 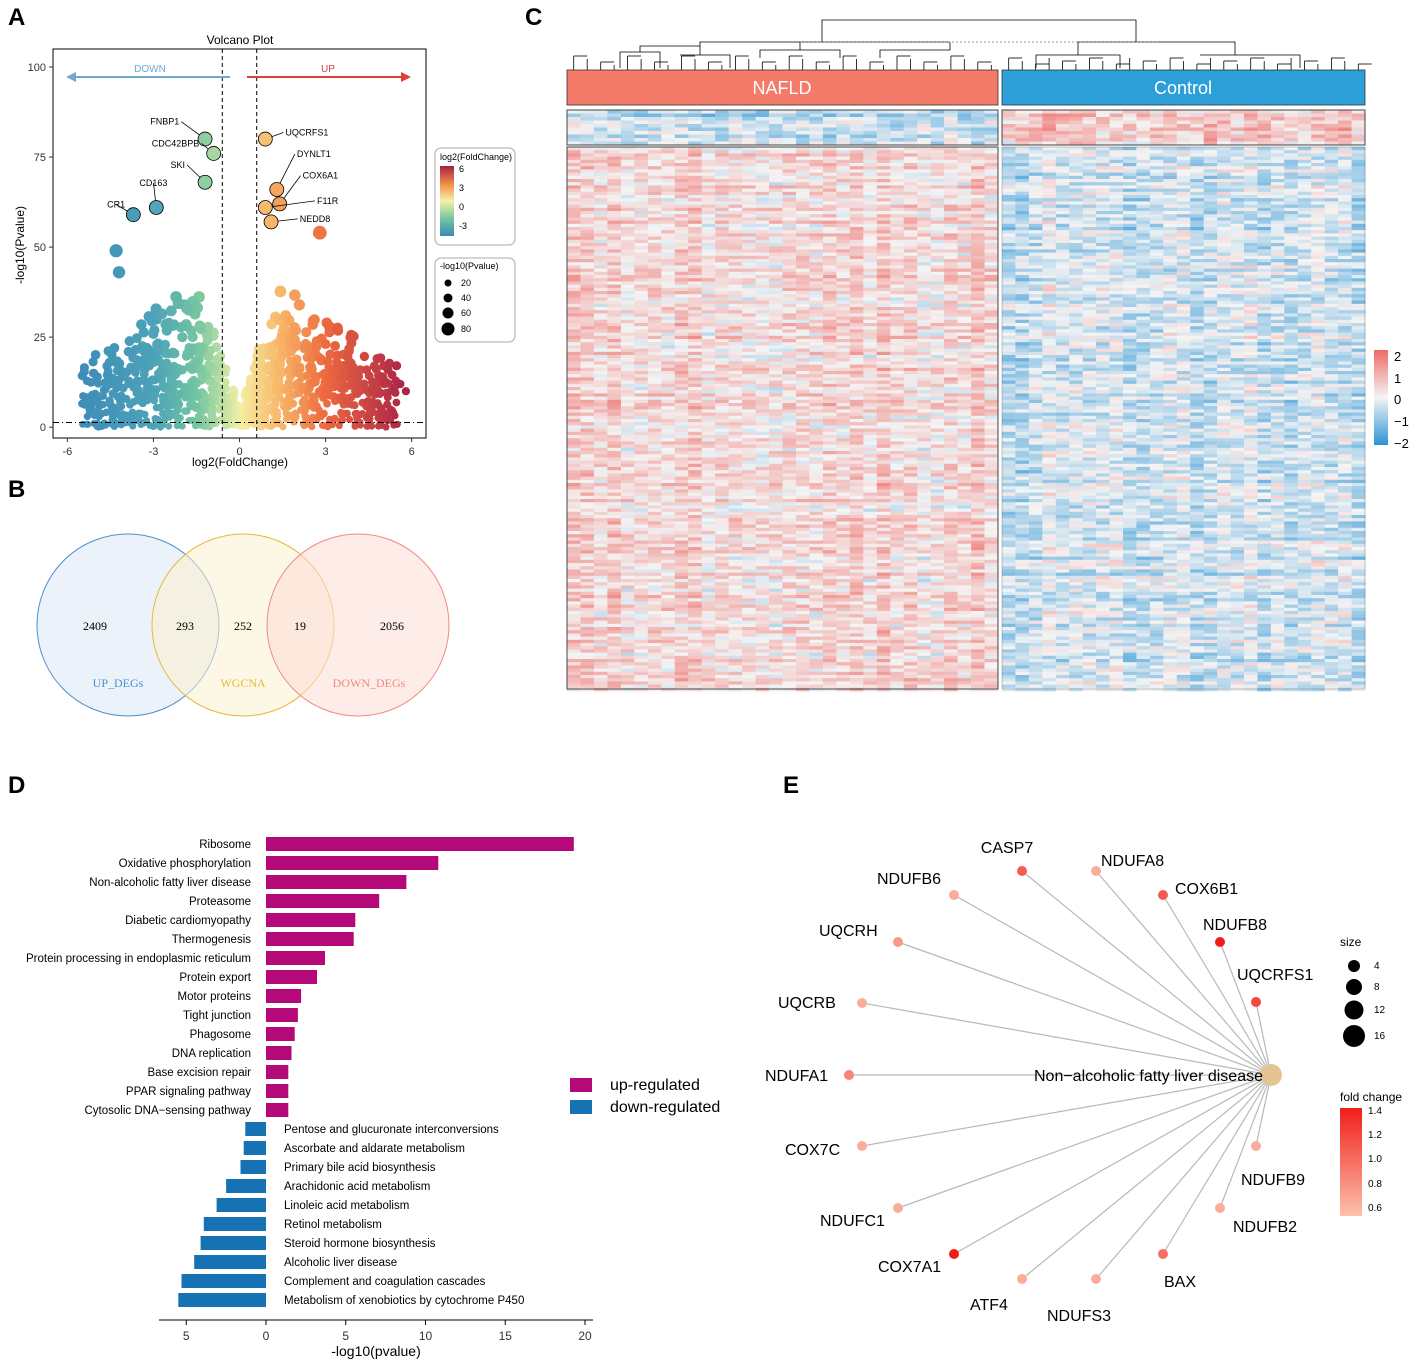 What do you see at coordinates (240, 40) in the screenshot?
I see `volcano-title: Volcano Plot` at bounding box center [240, 40].